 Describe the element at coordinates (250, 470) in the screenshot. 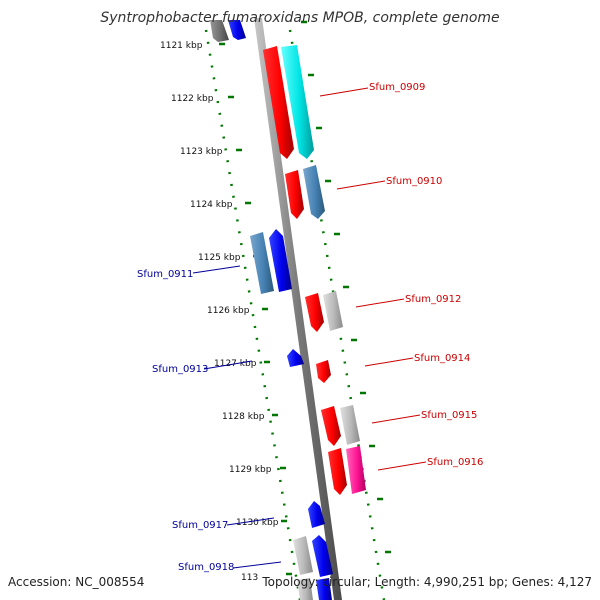

I see `ruler-label-1129: 1129 kbp` at that location.